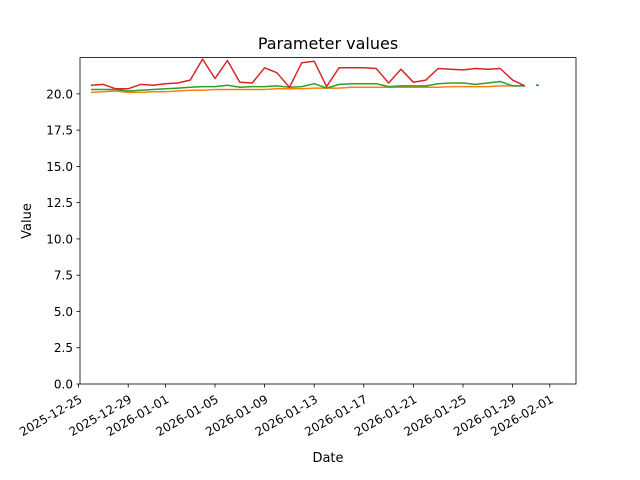 This screenshot has width=640, height=480. I want to click on y-tick-label: 0.0, so click(63, 385).